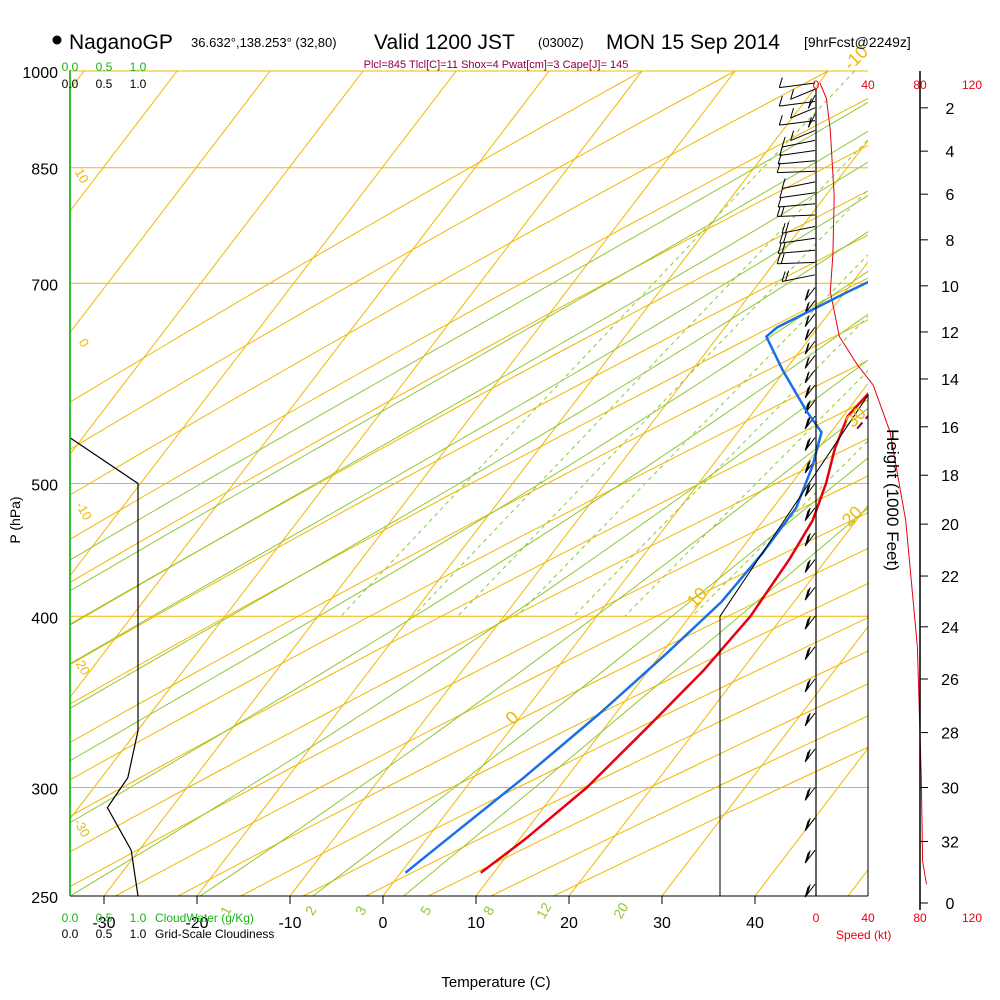 This screenshot has width=1000, height=1000. Describe the element at coordinates (863, 935) in the screenshot. I see `speed-axis-label: Speed (kt)` at that location.